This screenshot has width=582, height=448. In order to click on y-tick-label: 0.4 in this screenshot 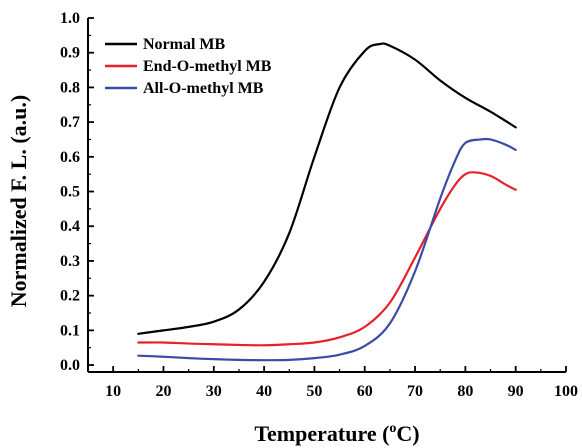, I will do `click(70, 226)`.